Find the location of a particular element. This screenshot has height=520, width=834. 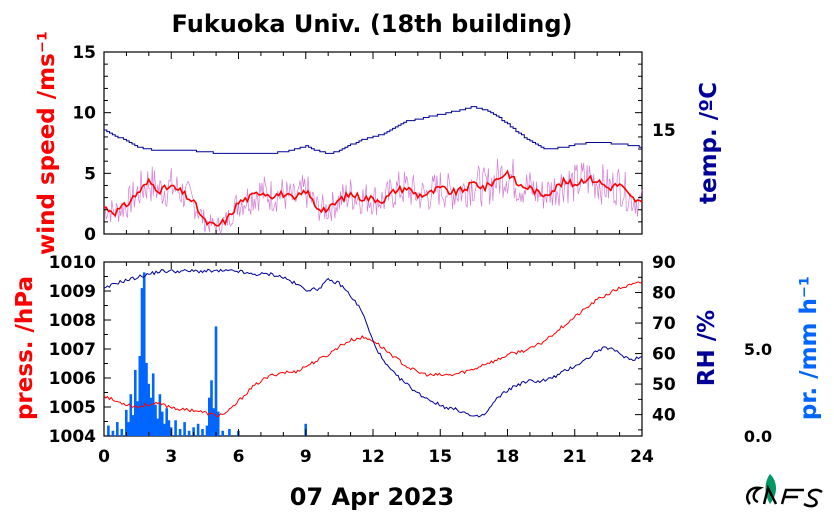

tick-label: 3 is located at coordinates (171, 457).